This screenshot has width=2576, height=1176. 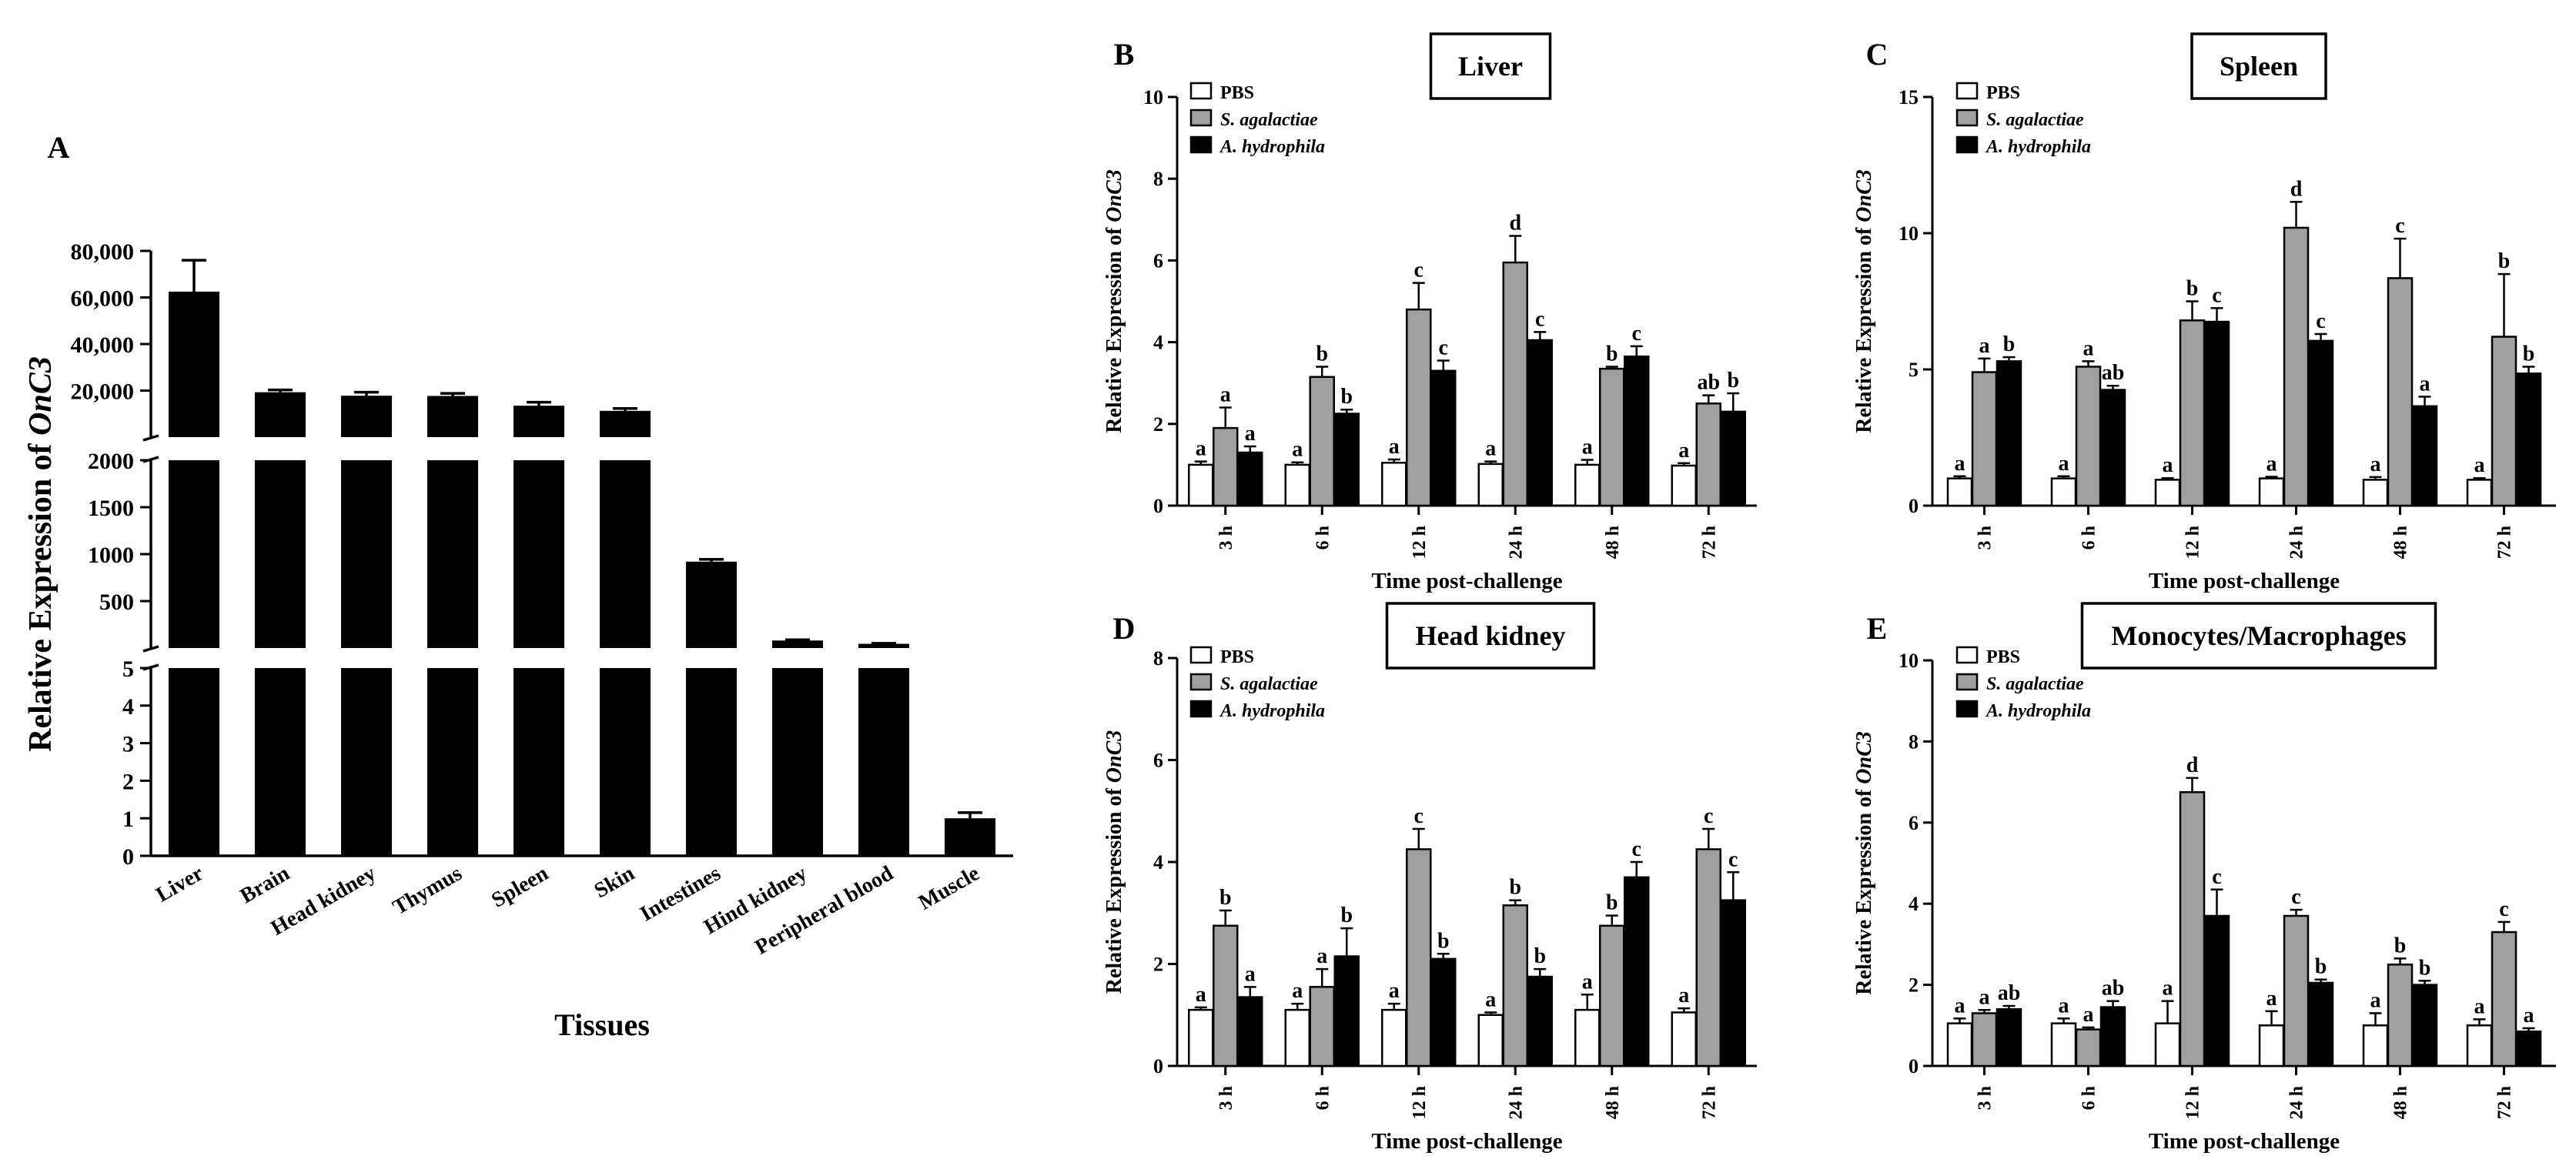 I want to click on y-axis-title: Relative Expression of OnC3, so click(x=1114, y=862).